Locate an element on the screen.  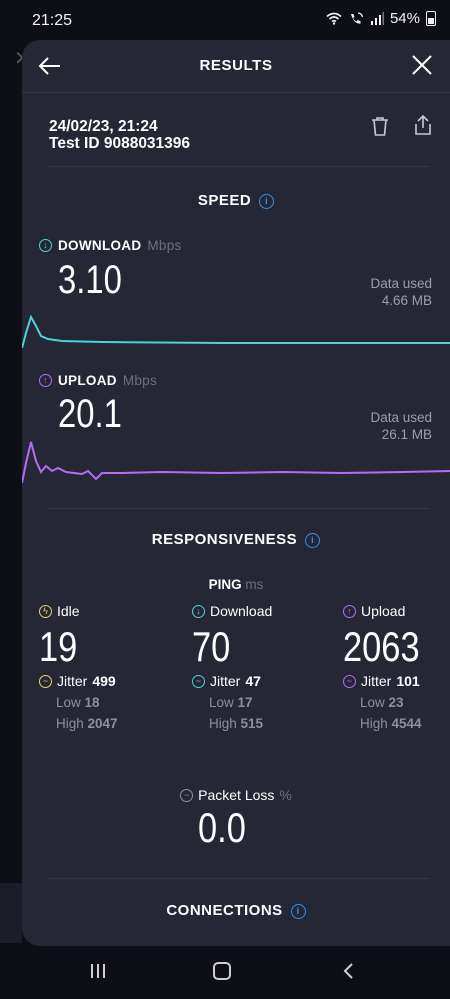
ping-unit: ms is located at coordinates (254, 584).